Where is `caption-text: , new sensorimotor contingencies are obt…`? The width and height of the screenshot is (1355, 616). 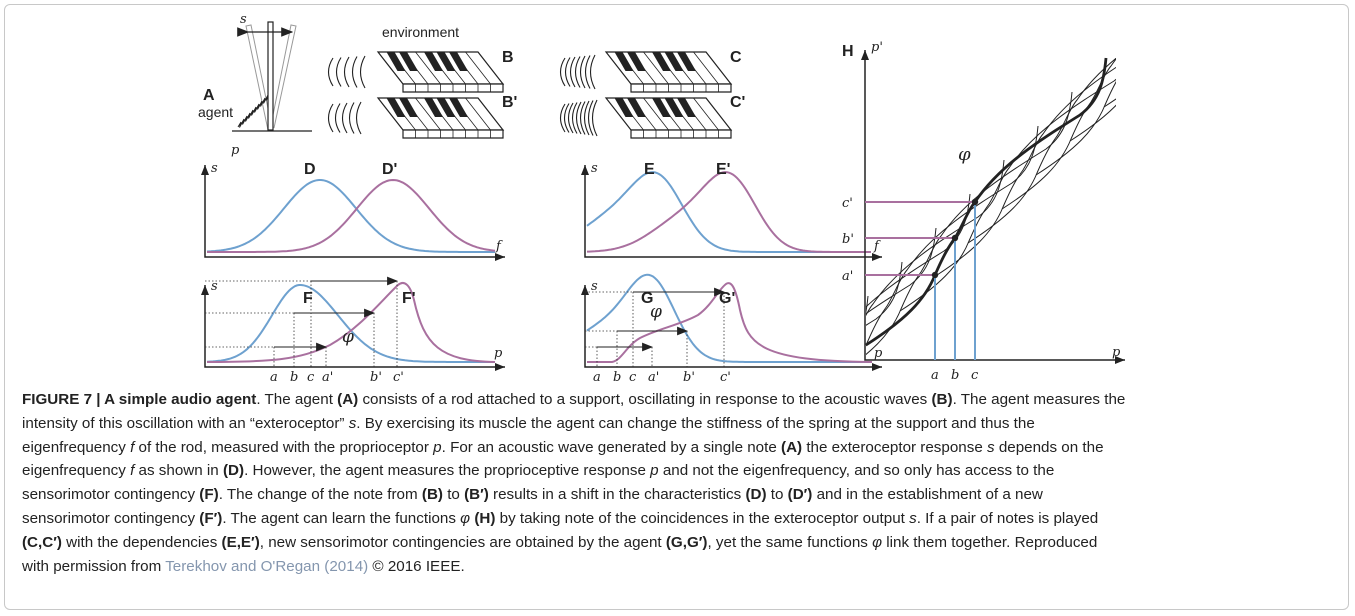
caption-text: , new sensorimotor contingencies are obt… is located at coordinates (462, 542).